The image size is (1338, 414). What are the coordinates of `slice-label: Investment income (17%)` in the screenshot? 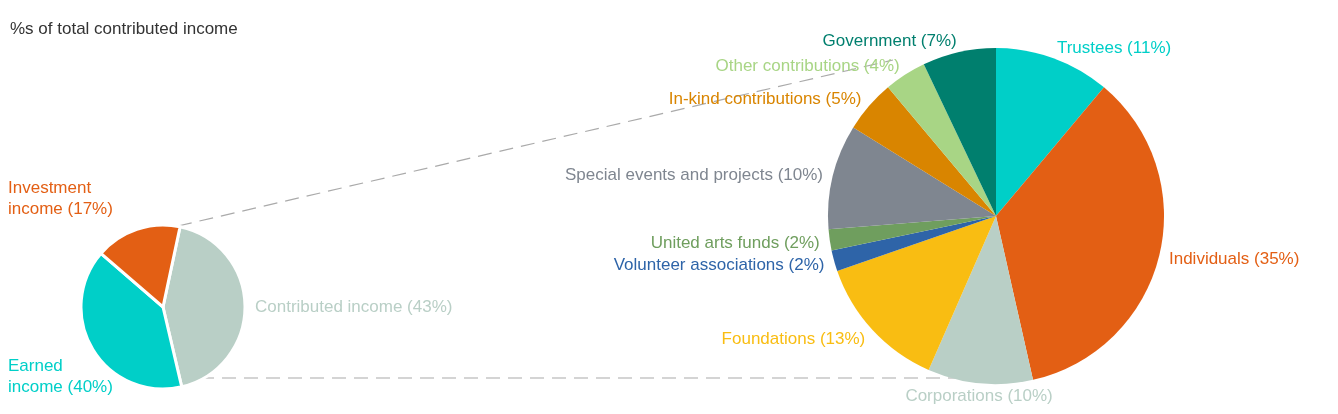 It's located at (60, 197).